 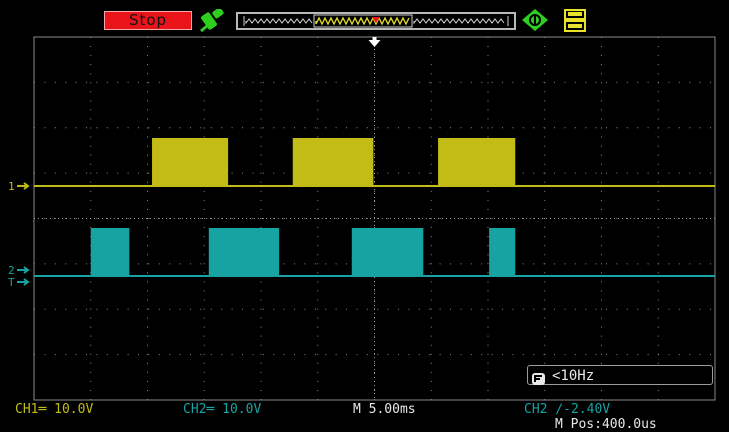 I want to click on save-icon, so click(x=575, y=23).